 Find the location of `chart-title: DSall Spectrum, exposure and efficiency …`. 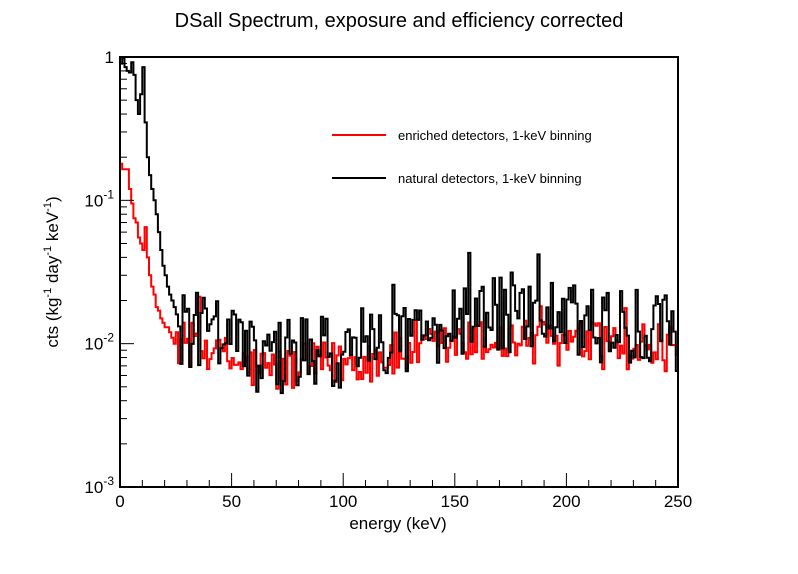

chart-title: DSall Spectrum, exposure and efficiency … is located at coordinates (399, 21).